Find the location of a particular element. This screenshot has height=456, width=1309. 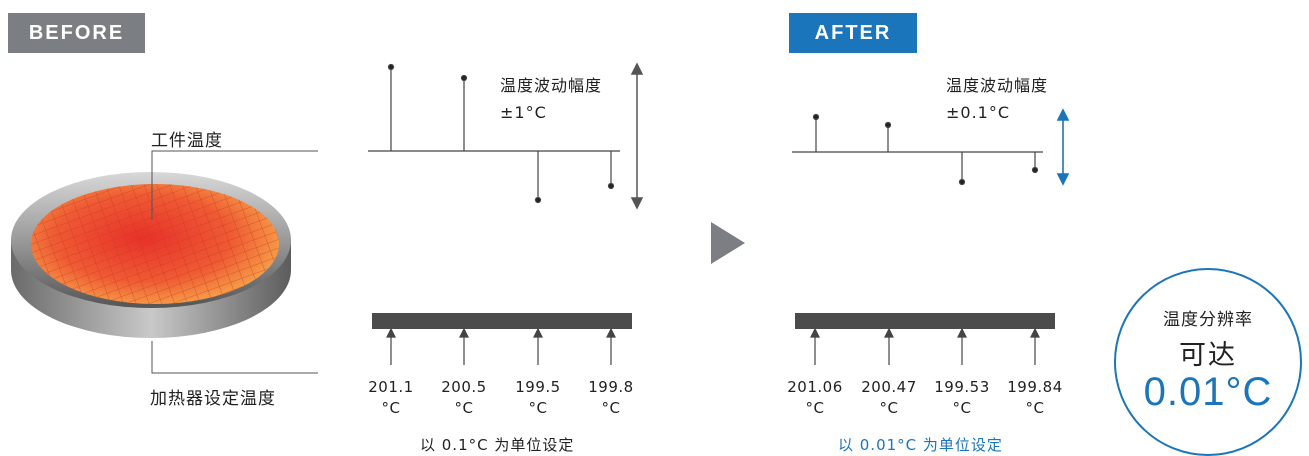

resolution-badge-title: 温度分辨率 is located at coordinates (1208, 320).